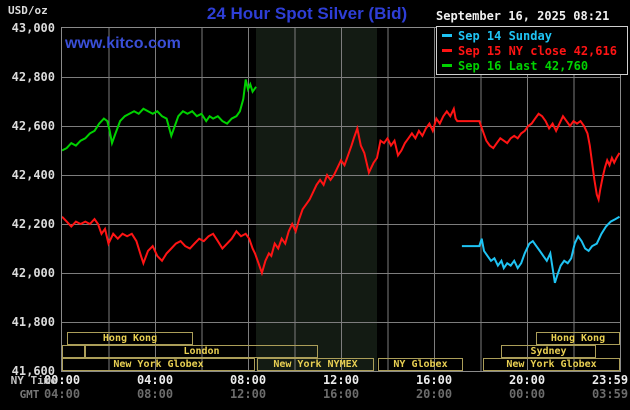 Image resolution: width=630 pixels, height=410 pixels. What do you see at coordinates (537, 50) in the screenshot?
I see `legend-label: Sep 15 NY close 42,616` at bounding box center [537, 50].